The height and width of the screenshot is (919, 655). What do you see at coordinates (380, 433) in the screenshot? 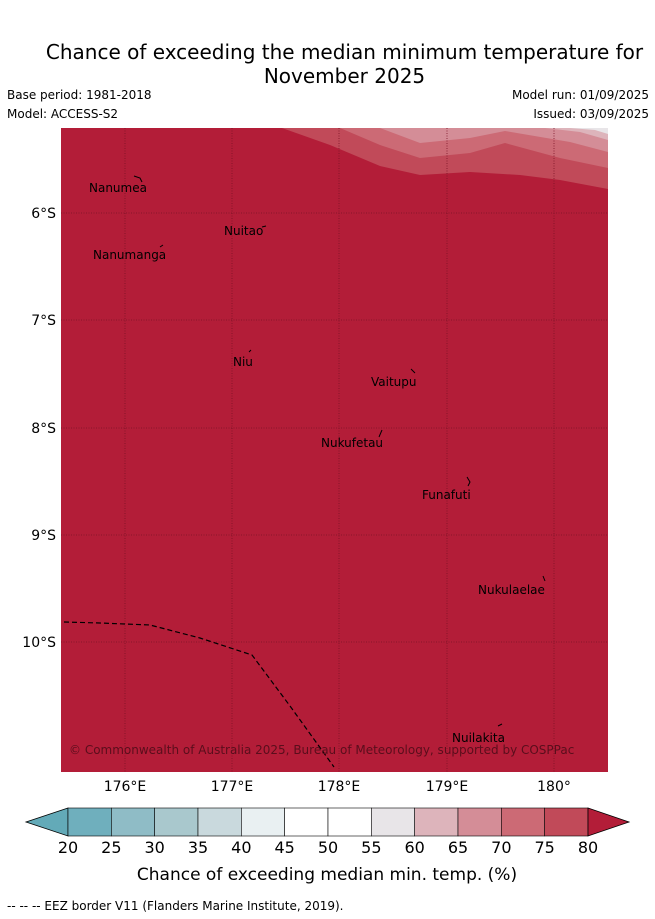
I see `island-mark-nukufetau` at bounding box center [380, 433].